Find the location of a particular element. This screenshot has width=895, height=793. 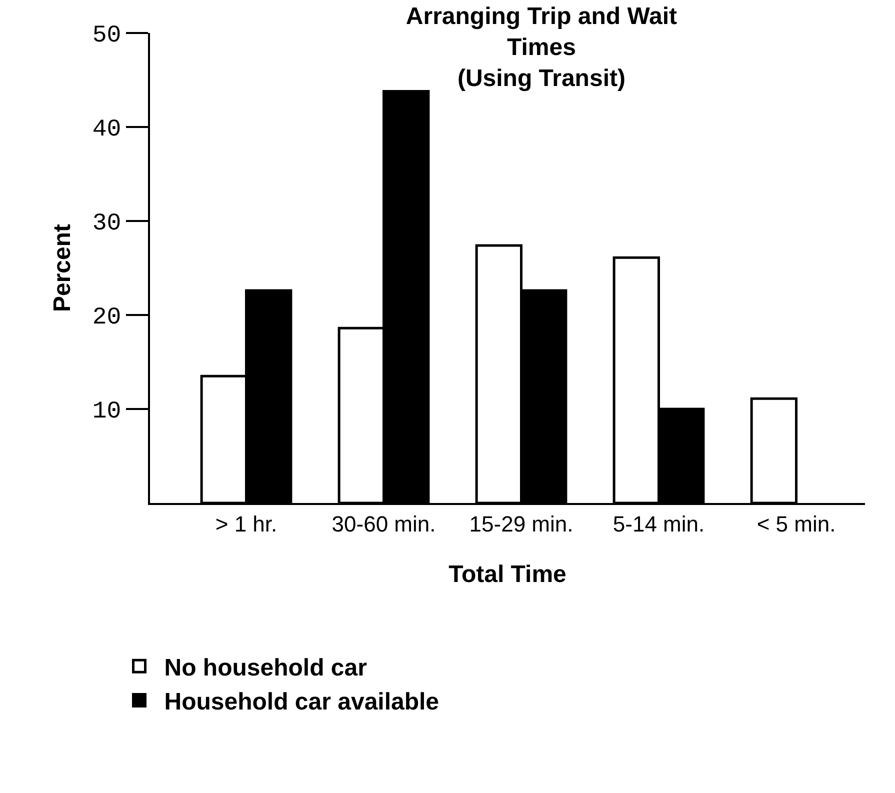

y-tick-label: 10 is located at coordinates (107, 412).